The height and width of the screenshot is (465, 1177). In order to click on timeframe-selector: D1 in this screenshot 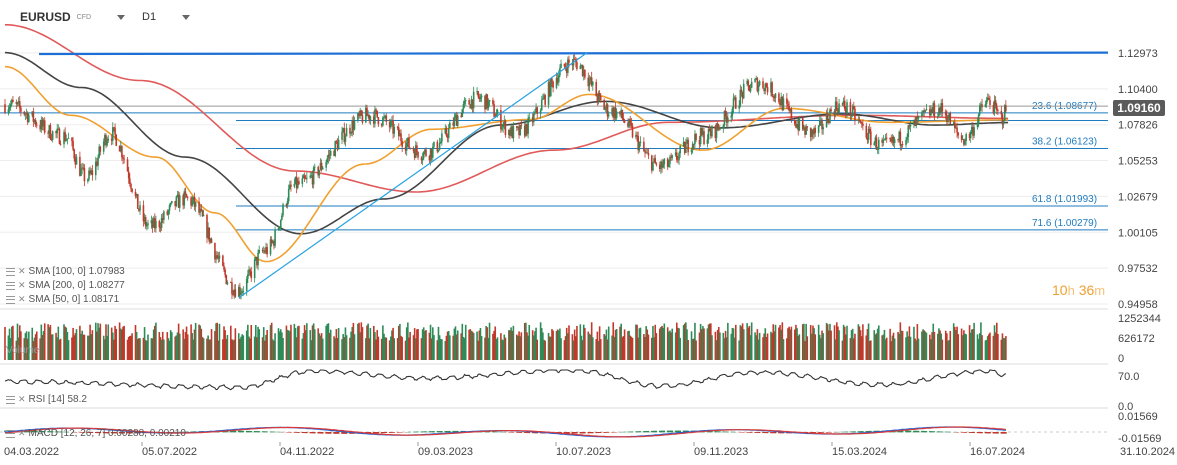, I will do `click(166, 17)`.